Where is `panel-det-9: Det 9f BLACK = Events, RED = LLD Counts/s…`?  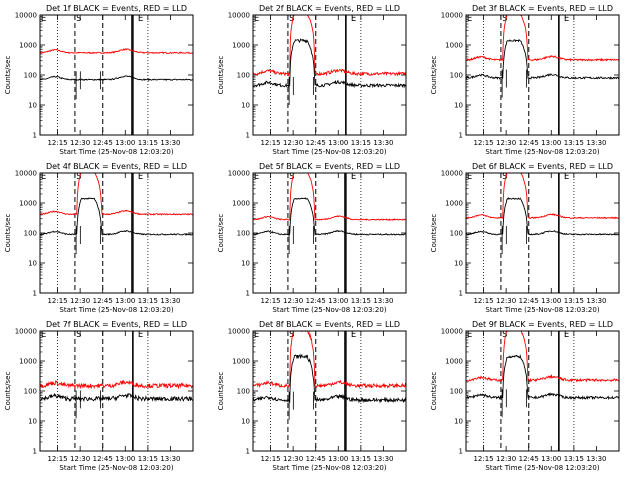 panel-det-9: Det 9f BLACK = Events, RED = LLD Counts/s… is located at coordinates (525, 396).